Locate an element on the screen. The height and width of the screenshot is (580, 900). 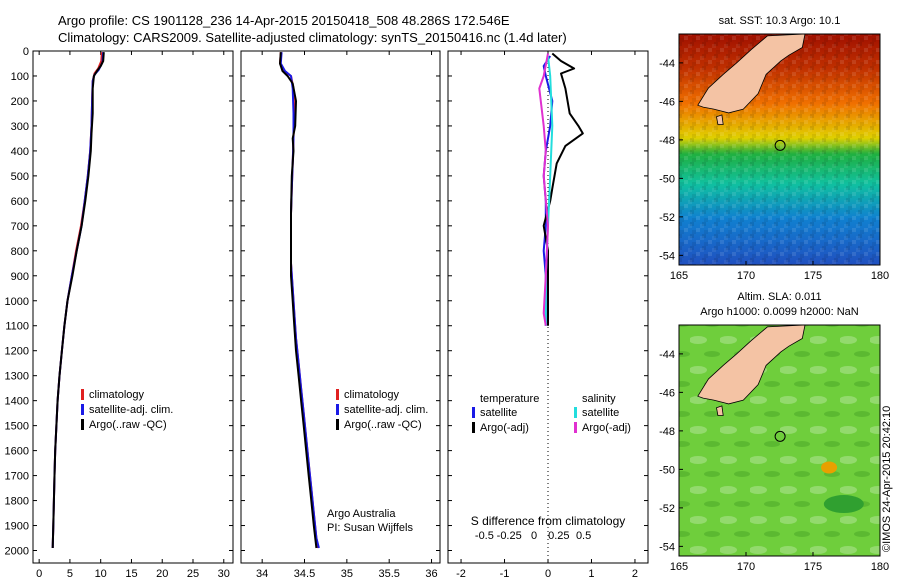
lon-tick-label: 175 is located at coordinates (813, 276).